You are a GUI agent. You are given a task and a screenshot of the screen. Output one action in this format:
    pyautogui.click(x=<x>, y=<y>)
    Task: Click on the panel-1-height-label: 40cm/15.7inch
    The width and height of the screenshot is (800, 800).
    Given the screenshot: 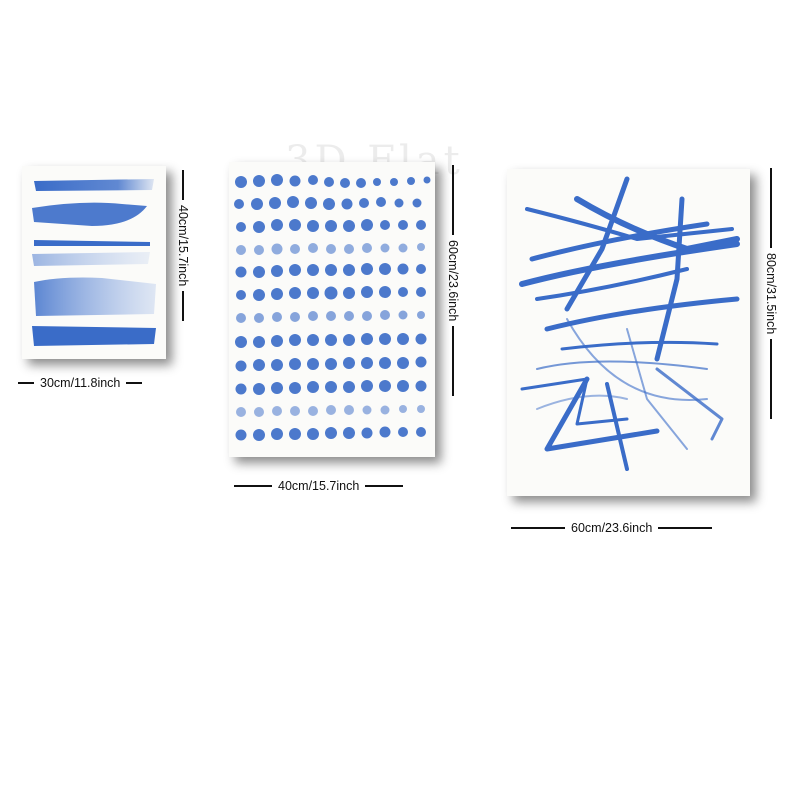 What is the action you would take?
    pyautogui.click(x=183, y=246)
    